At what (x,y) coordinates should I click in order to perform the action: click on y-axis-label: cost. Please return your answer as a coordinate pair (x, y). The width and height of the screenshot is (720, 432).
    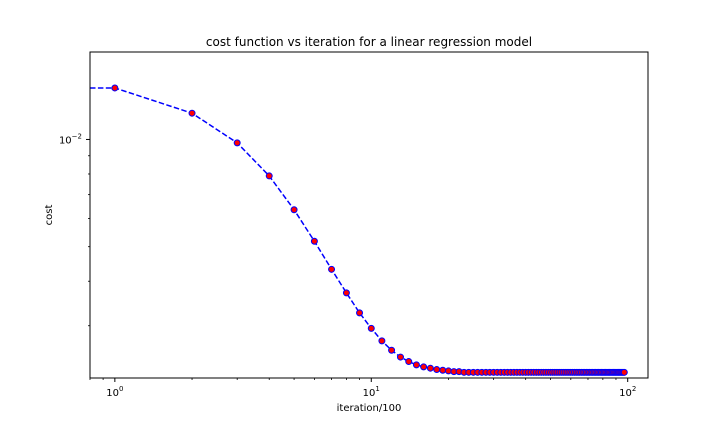
    Looking at the image, I should click on (49, 215).